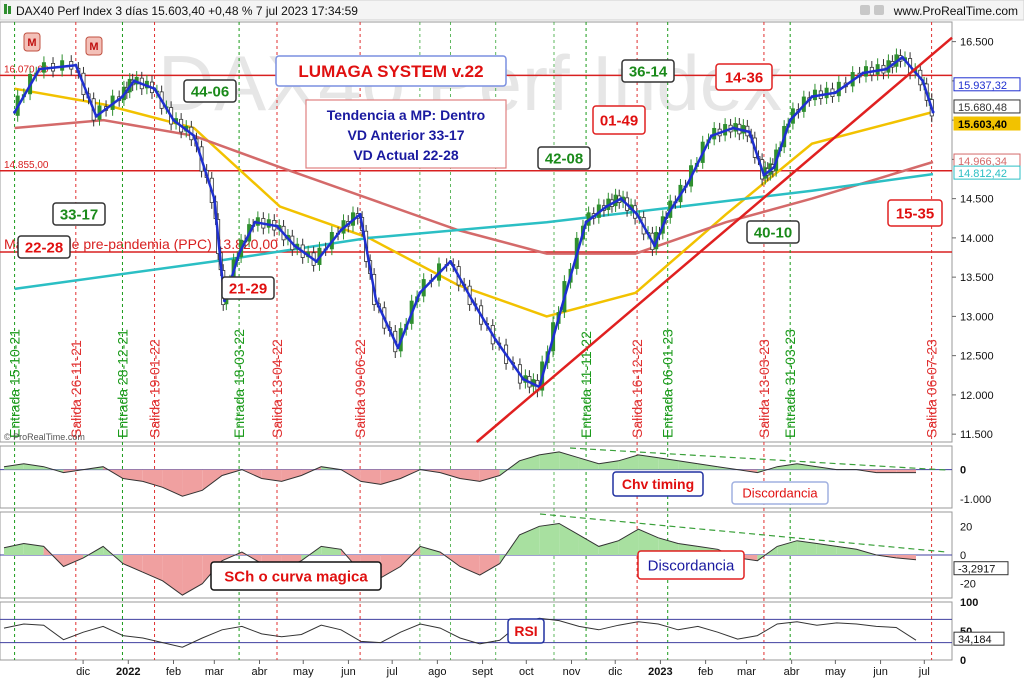  I want to click on x-tick-label: jun, so click(348, 672).